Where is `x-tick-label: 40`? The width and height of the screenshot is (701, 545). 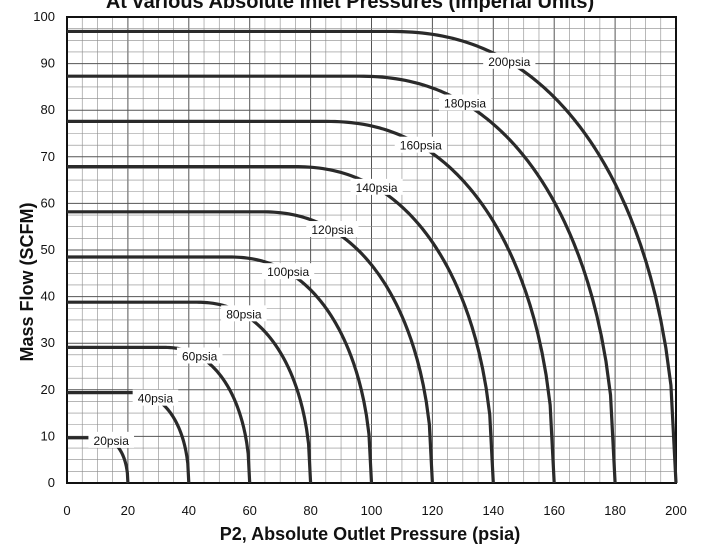 x-tick-label: 40 is located at coordinates (189, 510).